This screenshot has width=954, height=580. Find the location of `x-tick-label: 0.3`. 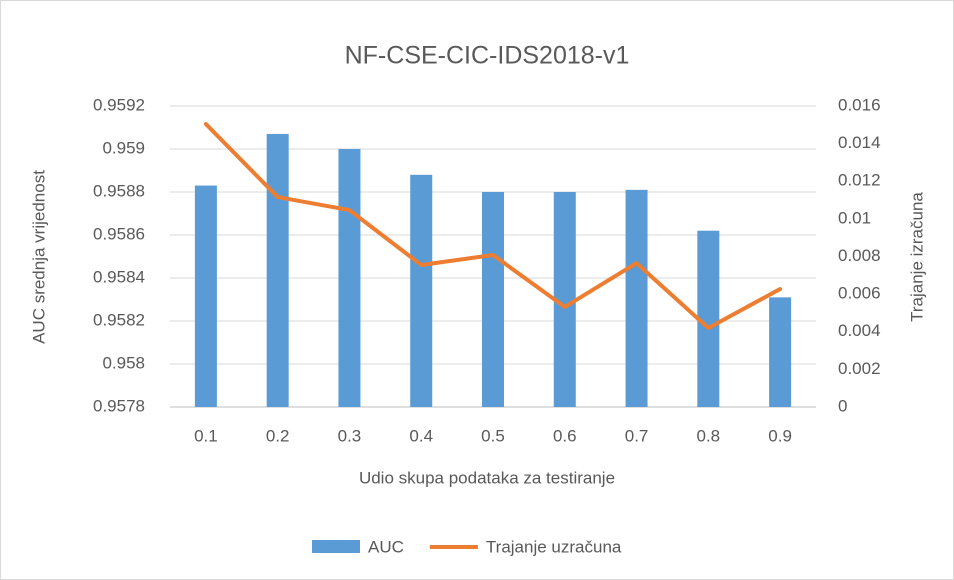

x-tick-label: 0.3 is located at coordinates (350, 435).